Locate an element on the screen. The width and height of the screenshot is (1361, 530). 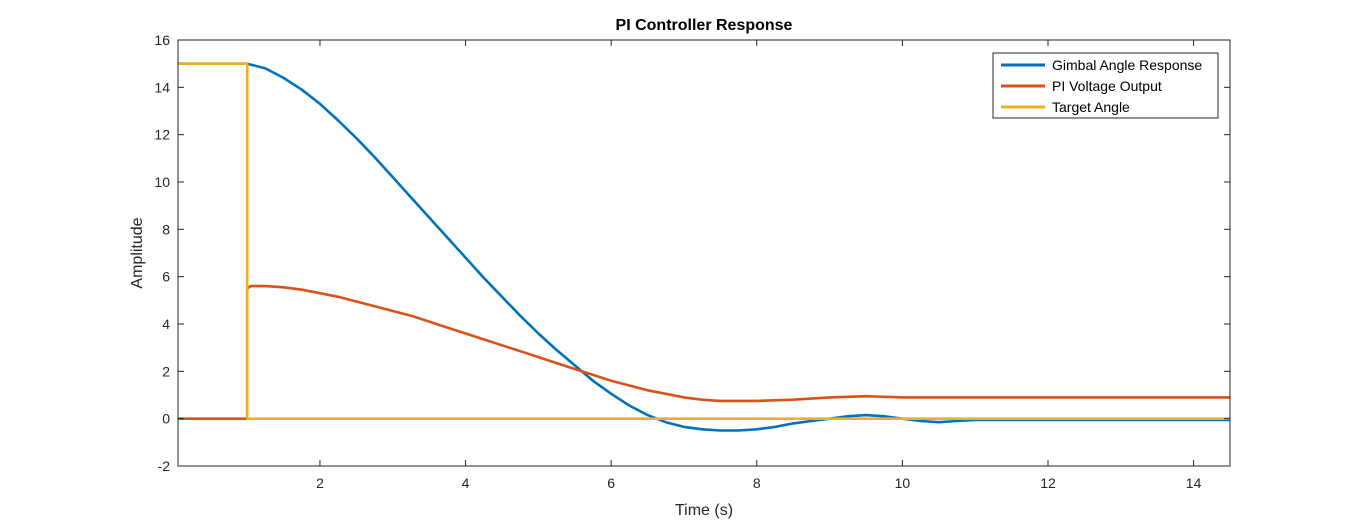
y-tick-label: 2 is located at coordinates (166, 371).